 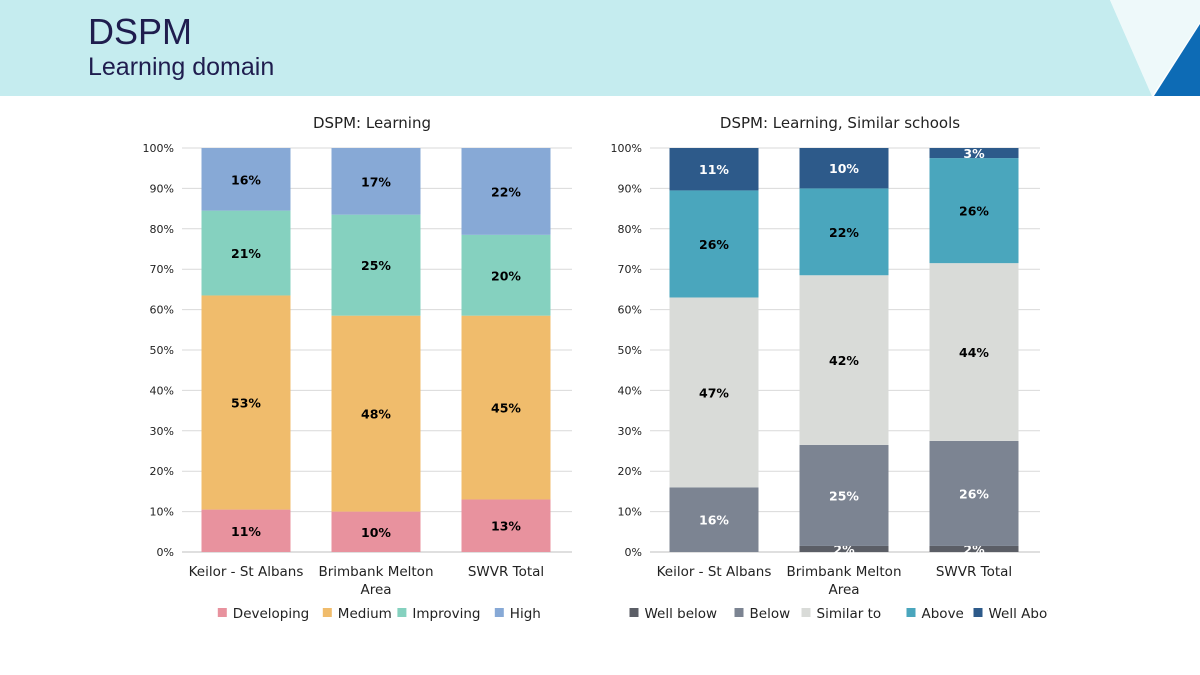 I want to click on title-banner: DSPM Learning domain, so click(x=600, y=48).